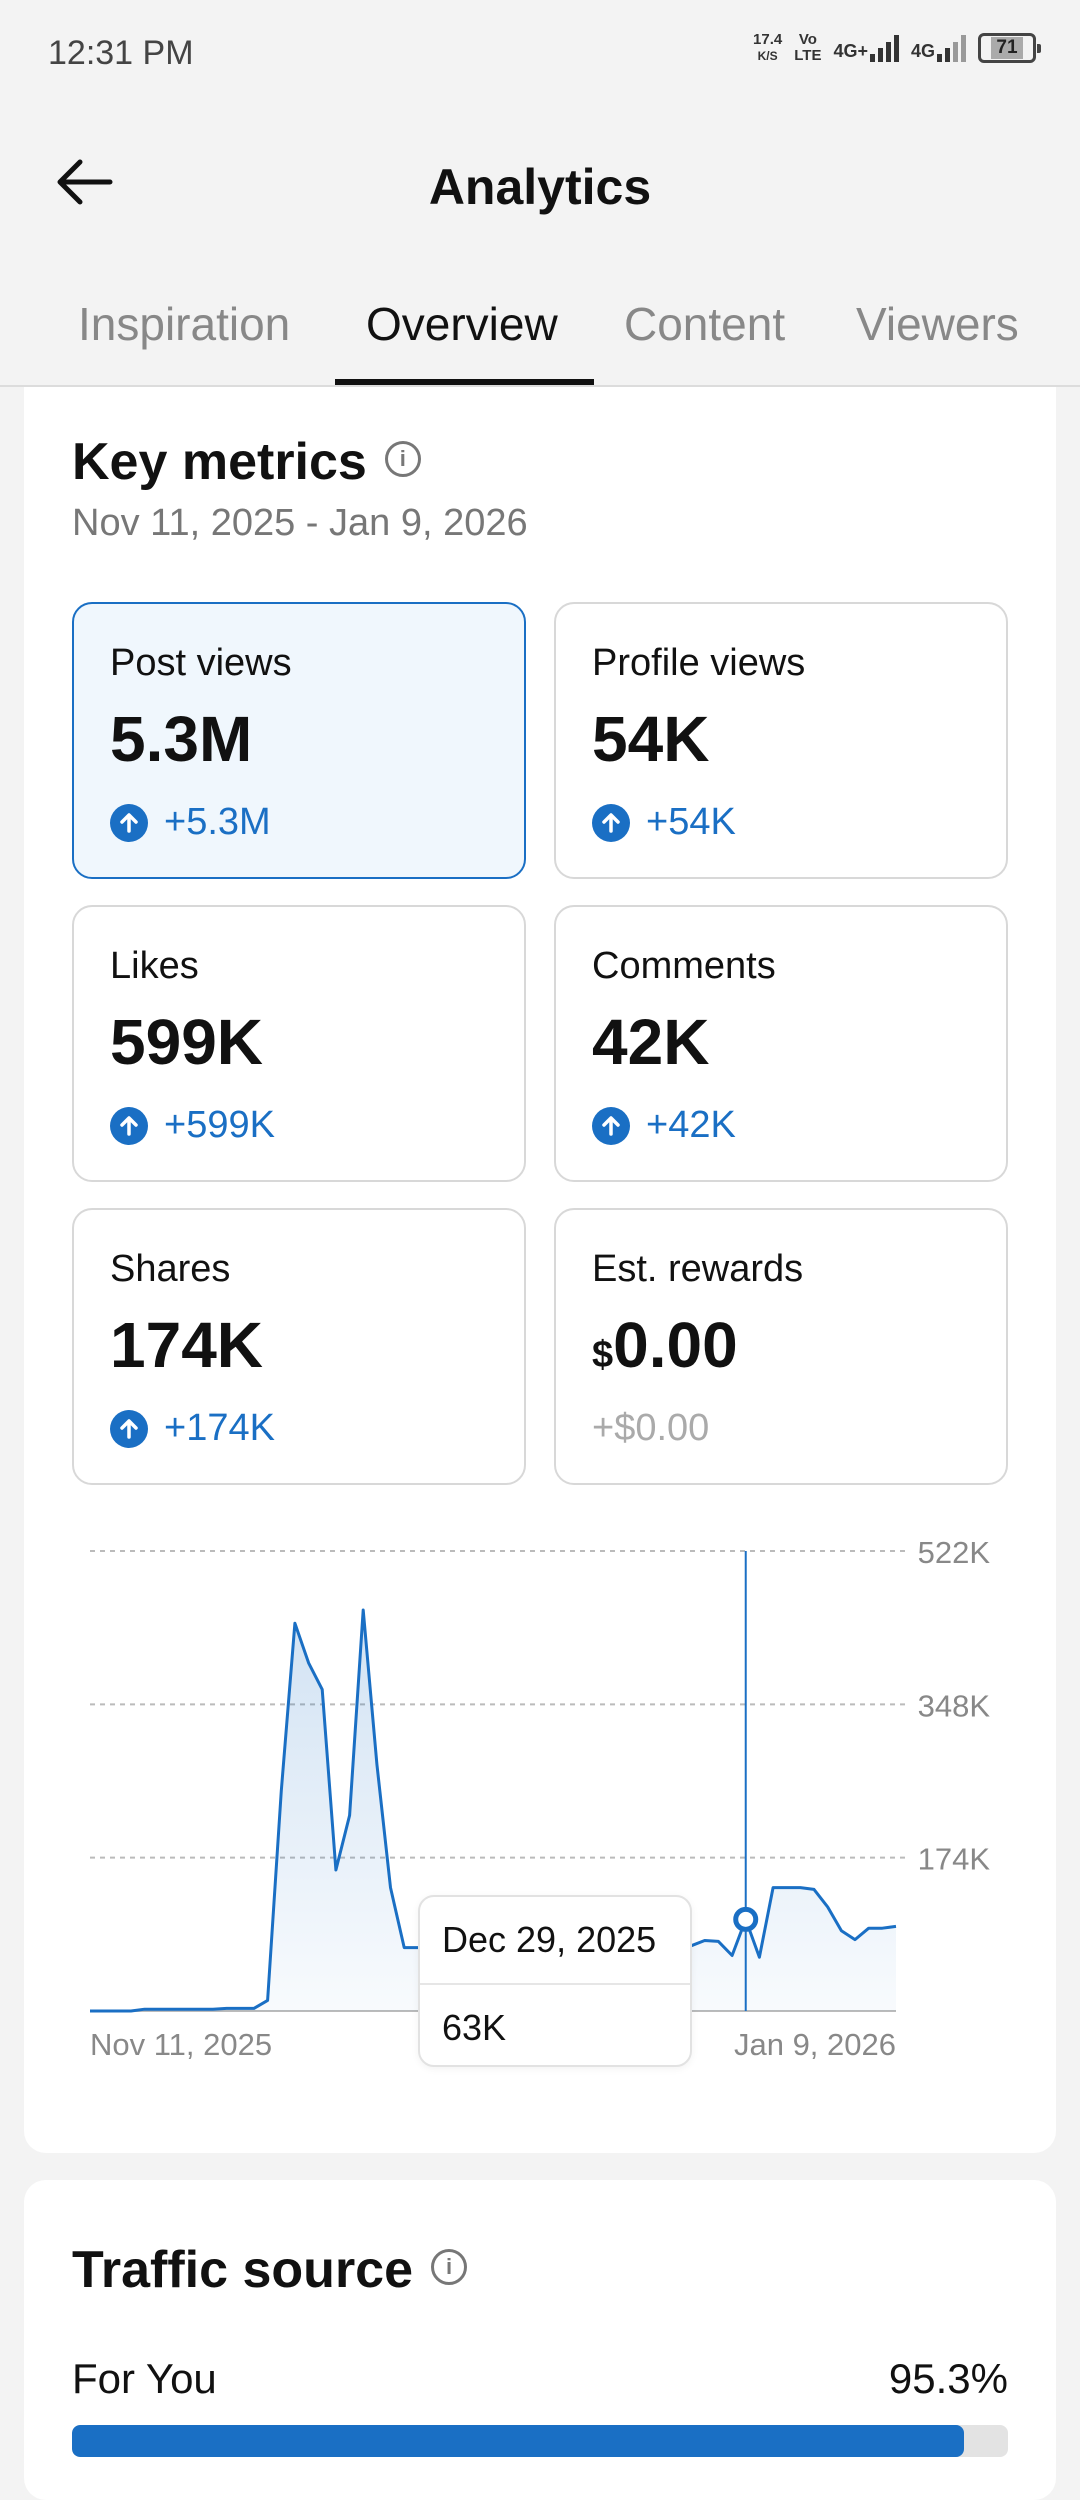  Describe the element at coordinates (555, 1984) in the screenshot. I see `tooltip-divider` at that location.